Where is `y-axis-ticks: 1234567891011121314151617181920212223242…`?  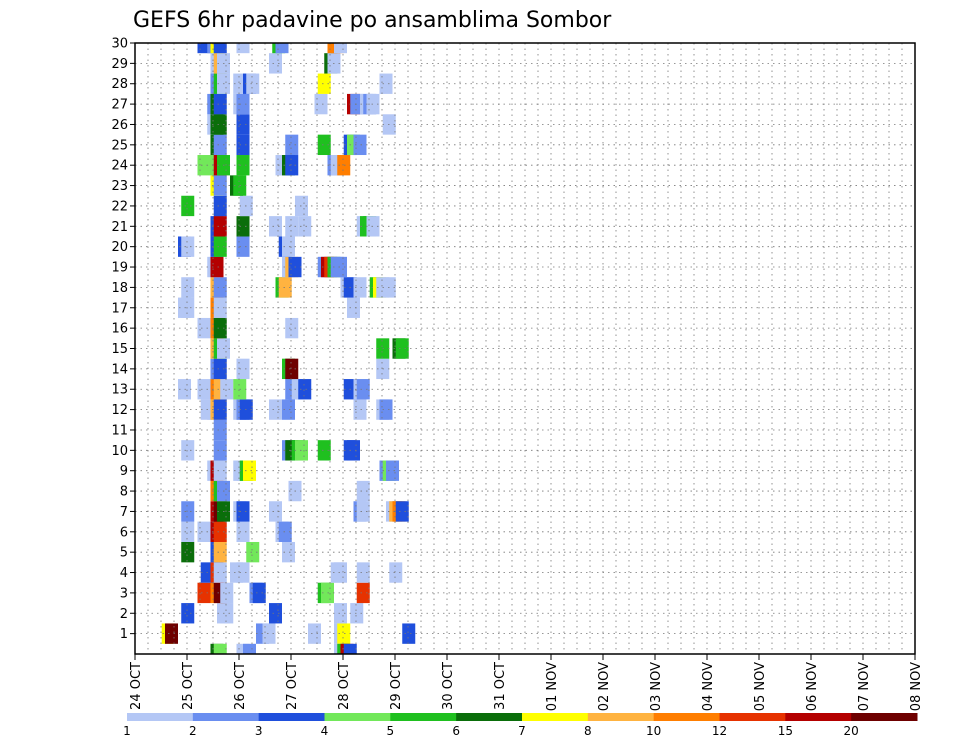 y-axis-ticks: 1234567891011121314151617181920212223242… is located at coordinates (123, 339).